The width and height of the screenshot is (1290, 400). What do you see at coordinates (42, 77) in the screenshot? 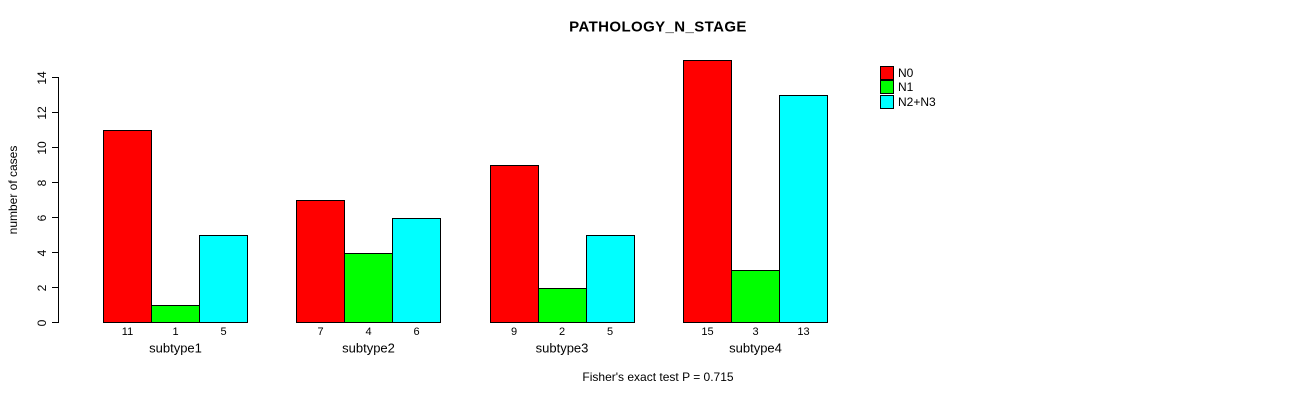
I see `y-tick-label: 14` at bounding box center [42, 77].